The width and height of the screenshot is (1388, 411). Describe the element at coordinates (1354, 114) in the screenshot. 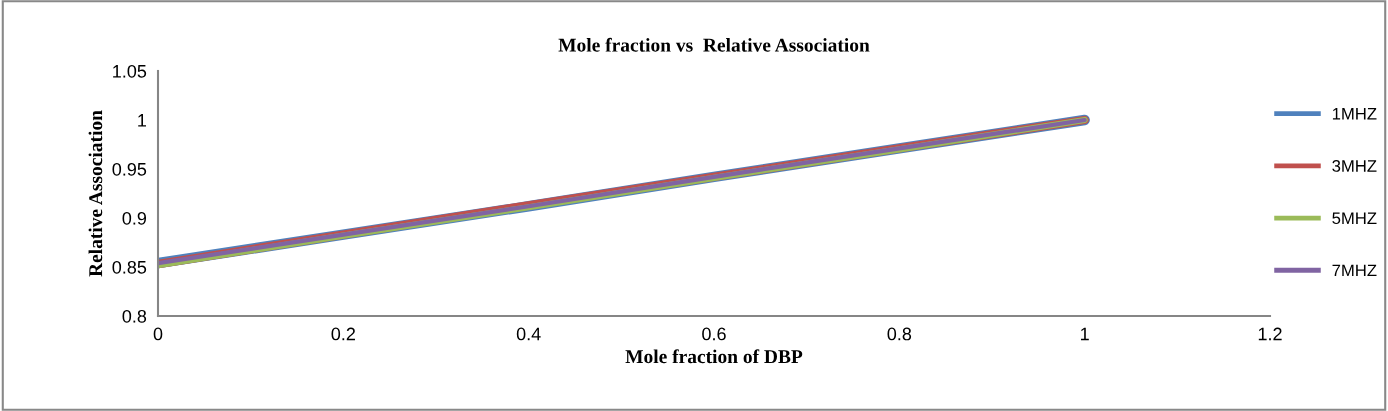

I see `legend-label: 1MHZ` at that location.